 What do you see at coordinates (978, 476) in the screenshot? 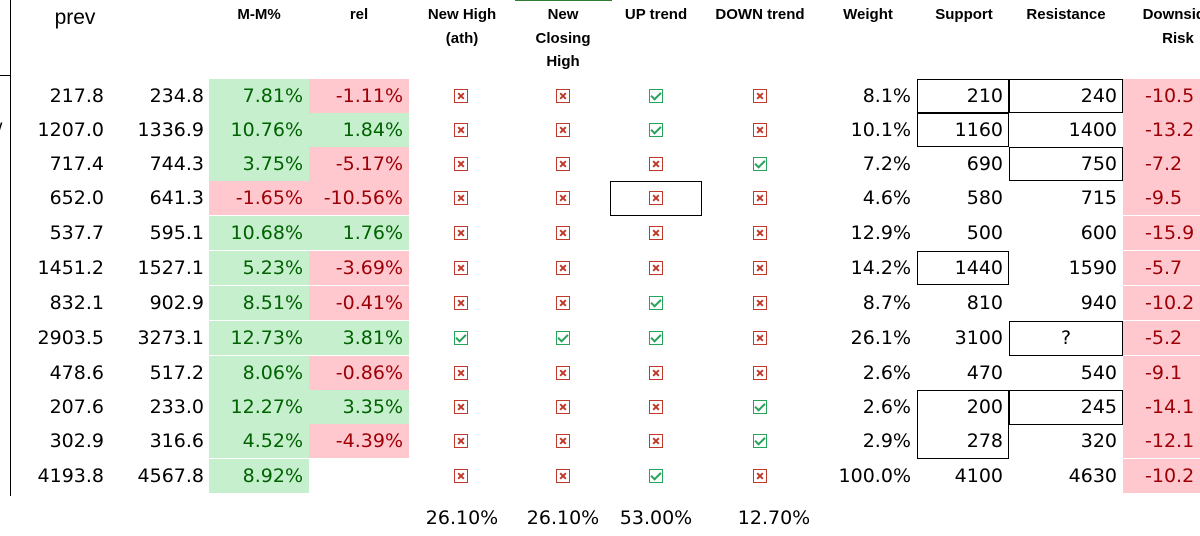
I see `support-cell: 4100` at bounding box center [978, 476].